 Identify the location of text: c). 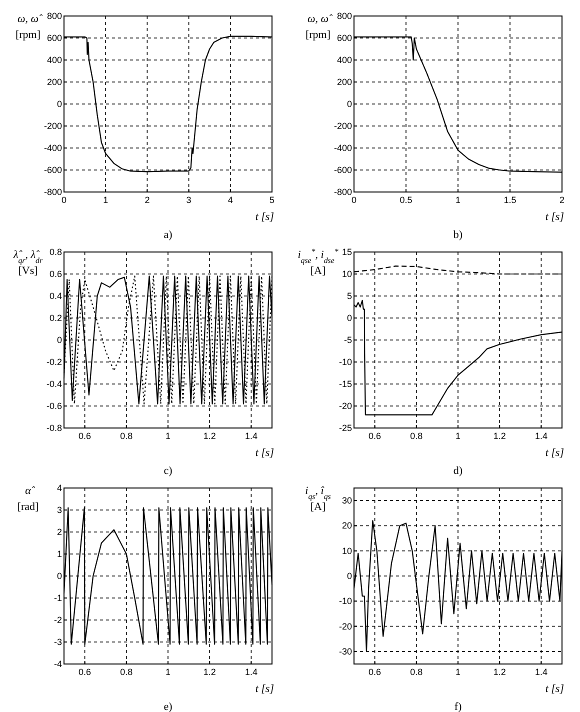
(168, 471).